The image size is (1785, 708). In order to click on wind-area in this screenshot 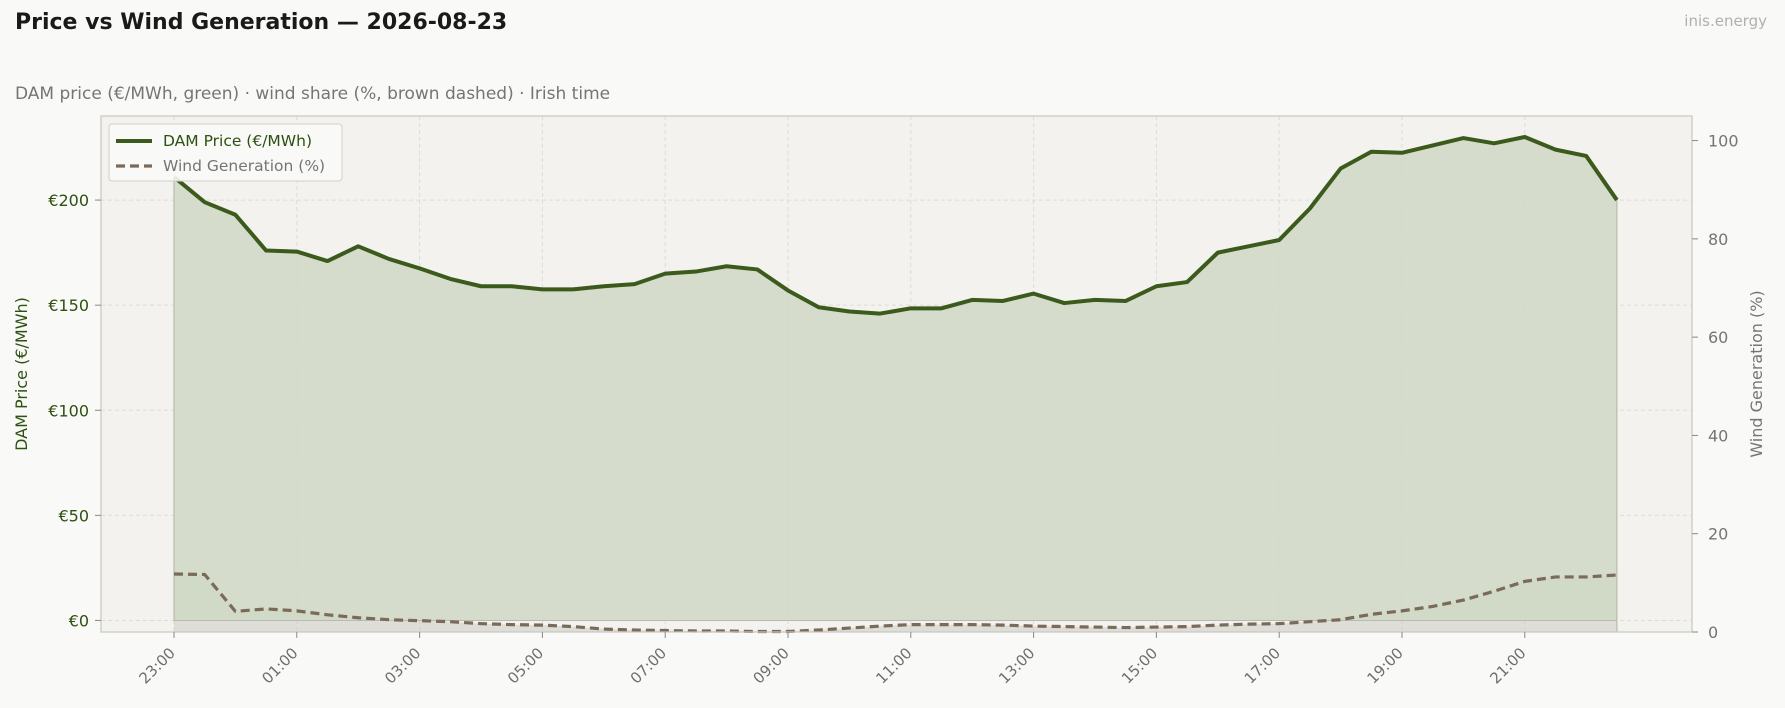, I will do `click(895, 603)`.